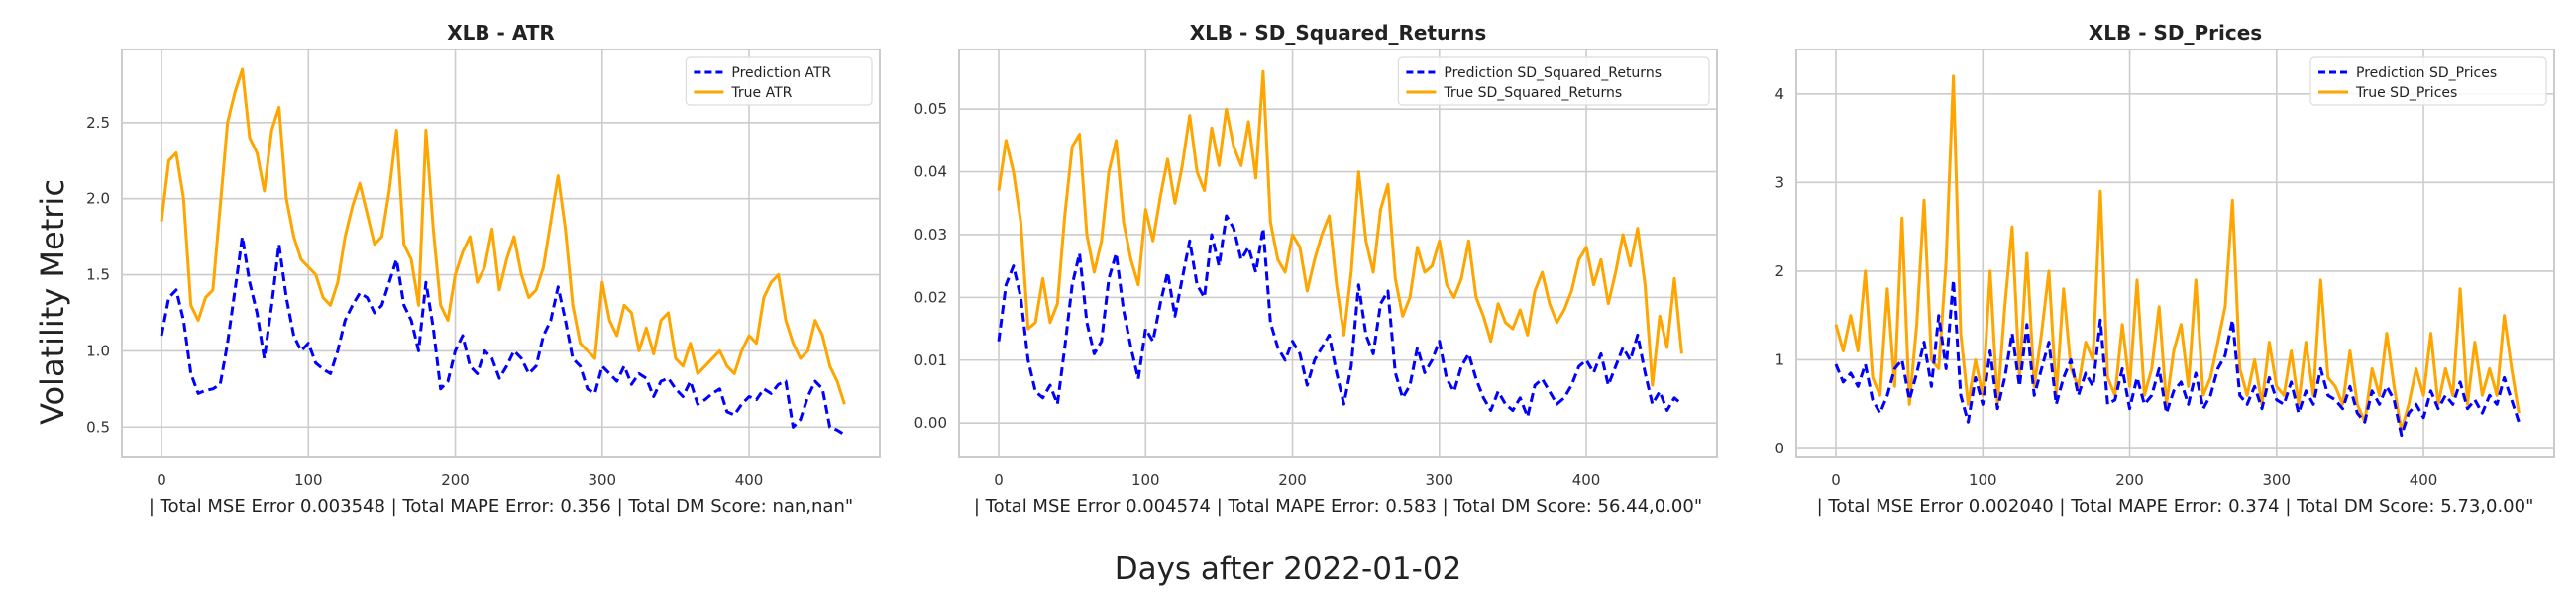 This screenshot has width=2576, height=594. I want to click on y-tick-label: 2.5, so click(98, 123).